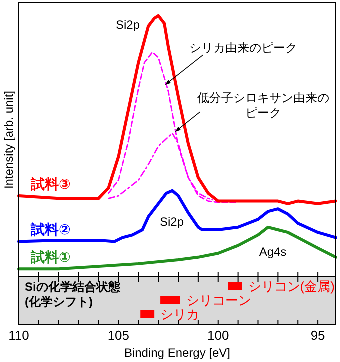 This screenshot has width=340, height=362. What do you see at coordinates (73, 287) in the screenshot?
I see `chart-title: Siの化学結合状態` at bounding box center [73, 287].